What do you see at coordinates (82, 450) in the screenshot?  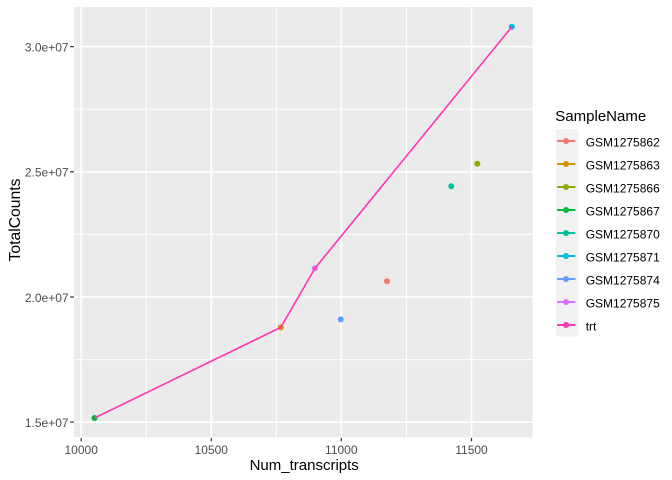 I see `svg-text: 10000` at bounding box center [82, 450].